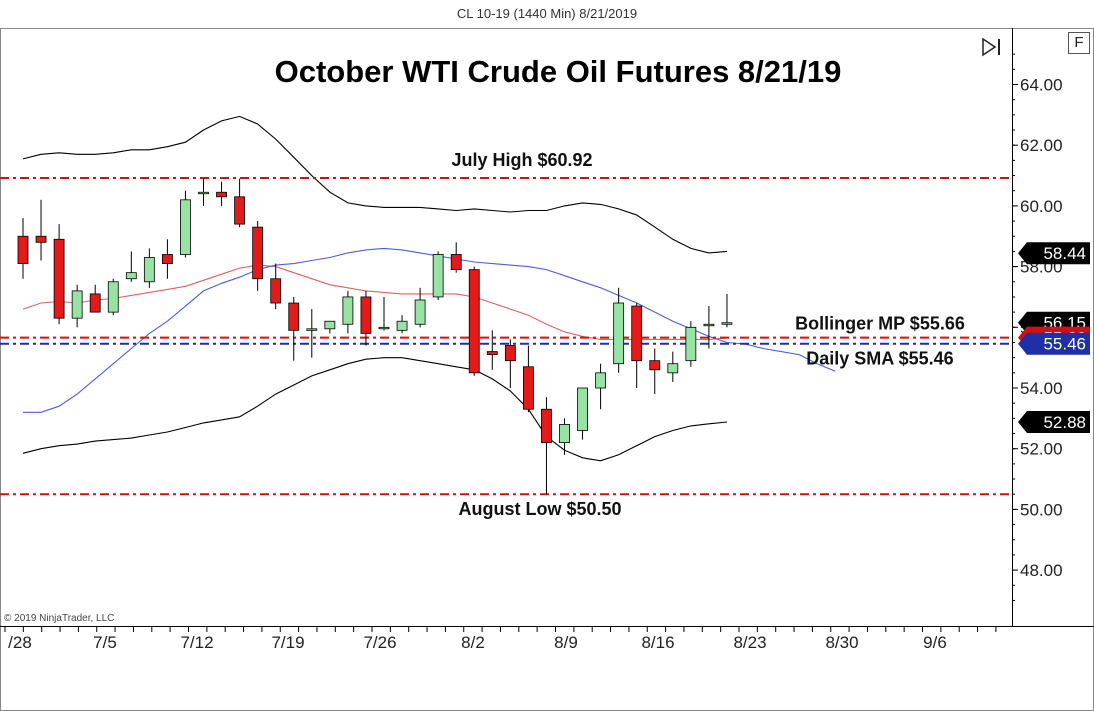  I want to click on instrument-title: CL 10-19 (1440 Min) 8/21/2019, so click(547, 13).